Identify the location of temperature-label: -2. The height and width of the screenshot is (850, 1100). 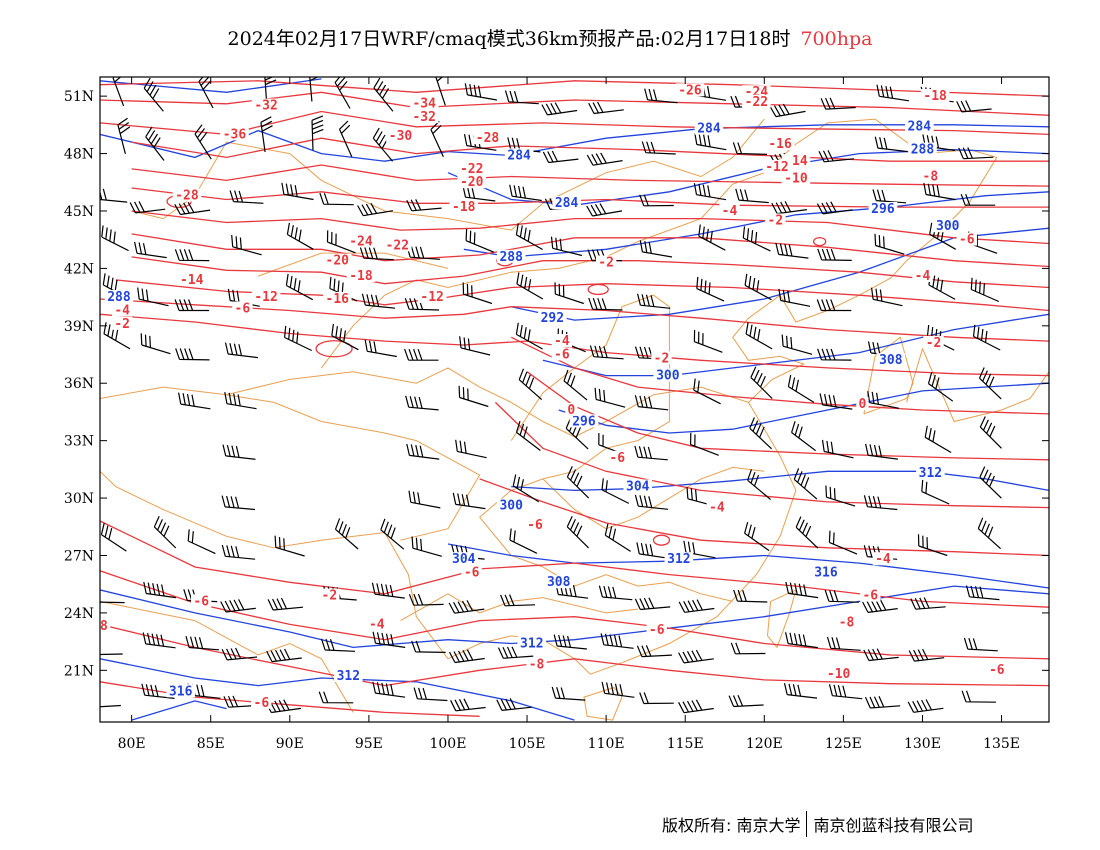
(122, 324).